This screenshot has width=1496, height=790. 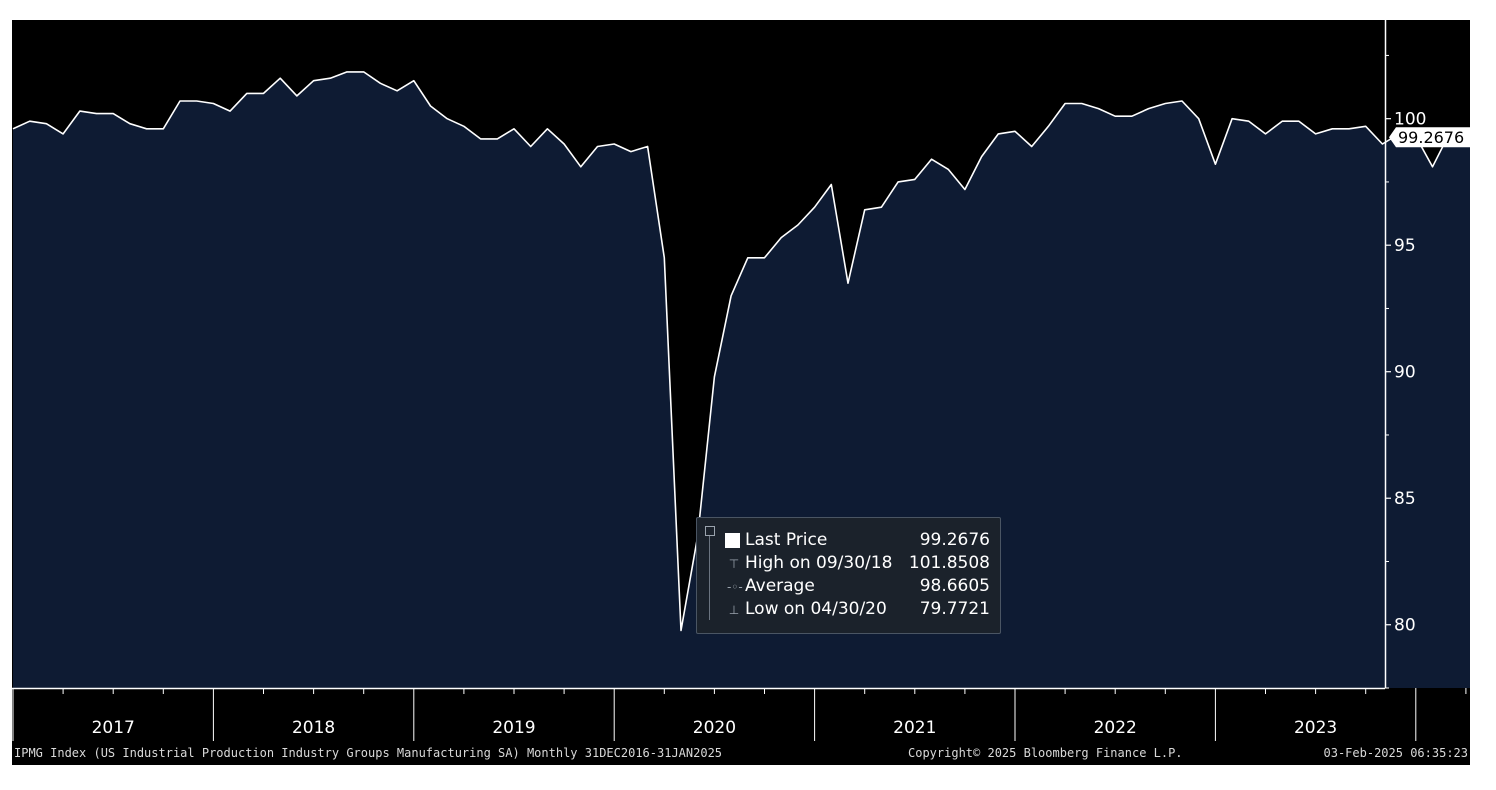 What do you see at coordinates (734, 610) in the screenshot?
I see `low-marker-icon: ⊥` at bounding box center [734, 610].